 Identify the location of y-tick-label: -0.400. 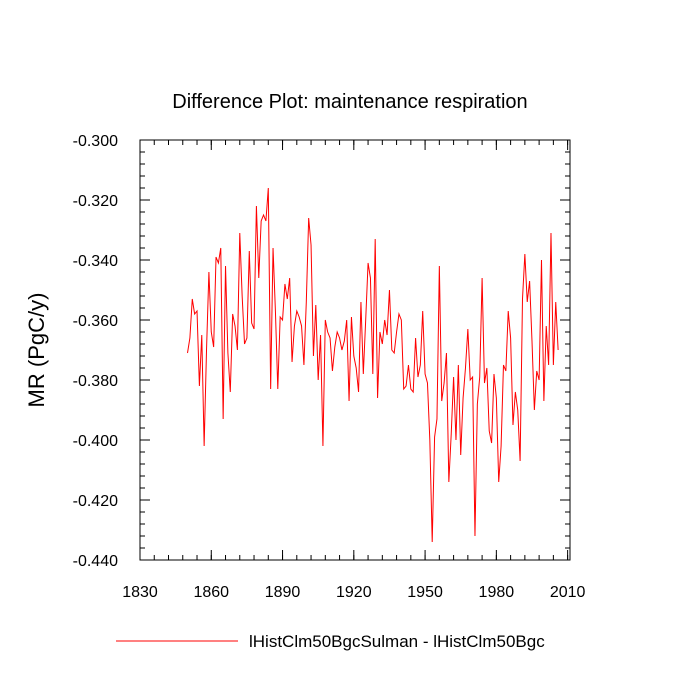
(95, 441).